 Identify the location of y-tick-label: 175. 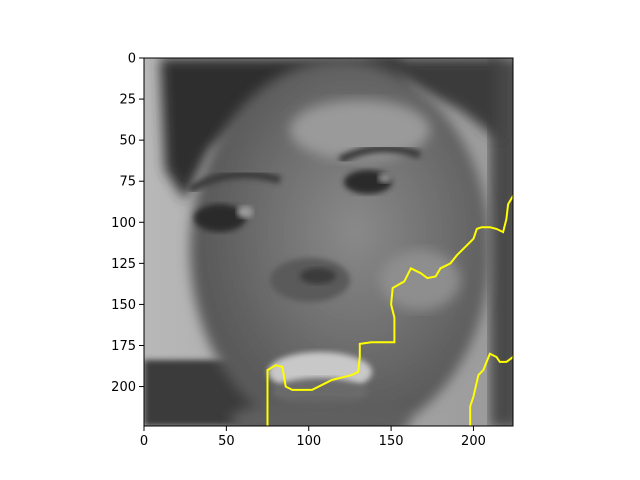
(123, 346).